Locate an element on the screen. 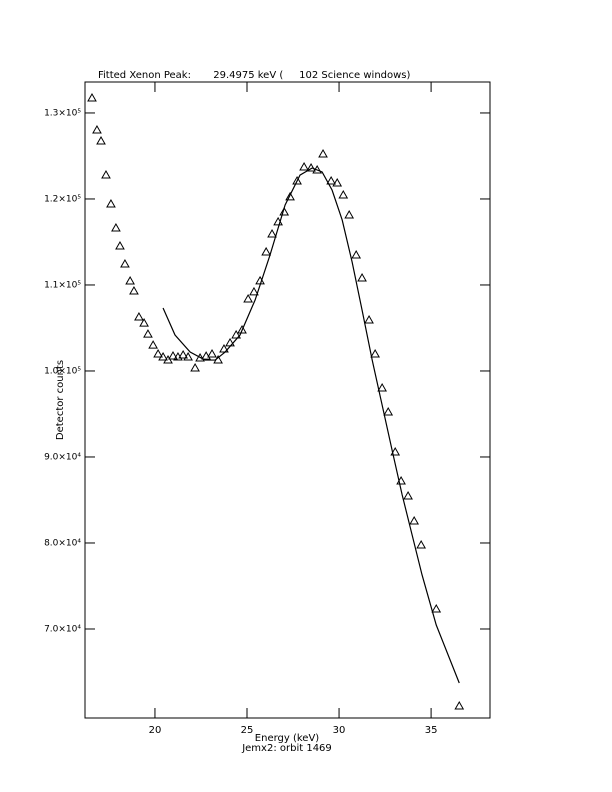  x-axis-label: Energy (keV) is located at coordinates (287, 738).